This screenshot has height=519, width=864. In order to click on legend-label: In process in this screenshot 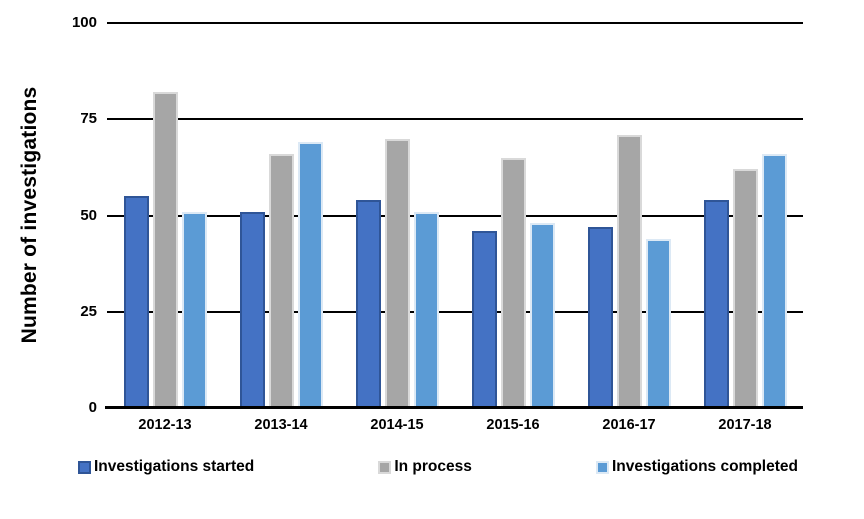, I will do `click(433, 466)`.